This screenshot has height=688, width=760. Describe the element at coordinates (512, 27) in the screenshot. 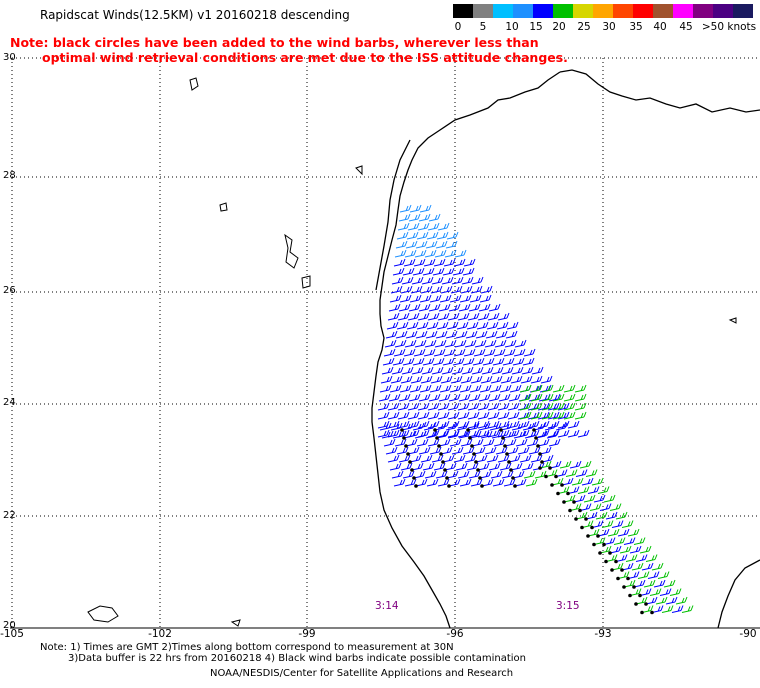

I see `legend-label: 10` at that location.